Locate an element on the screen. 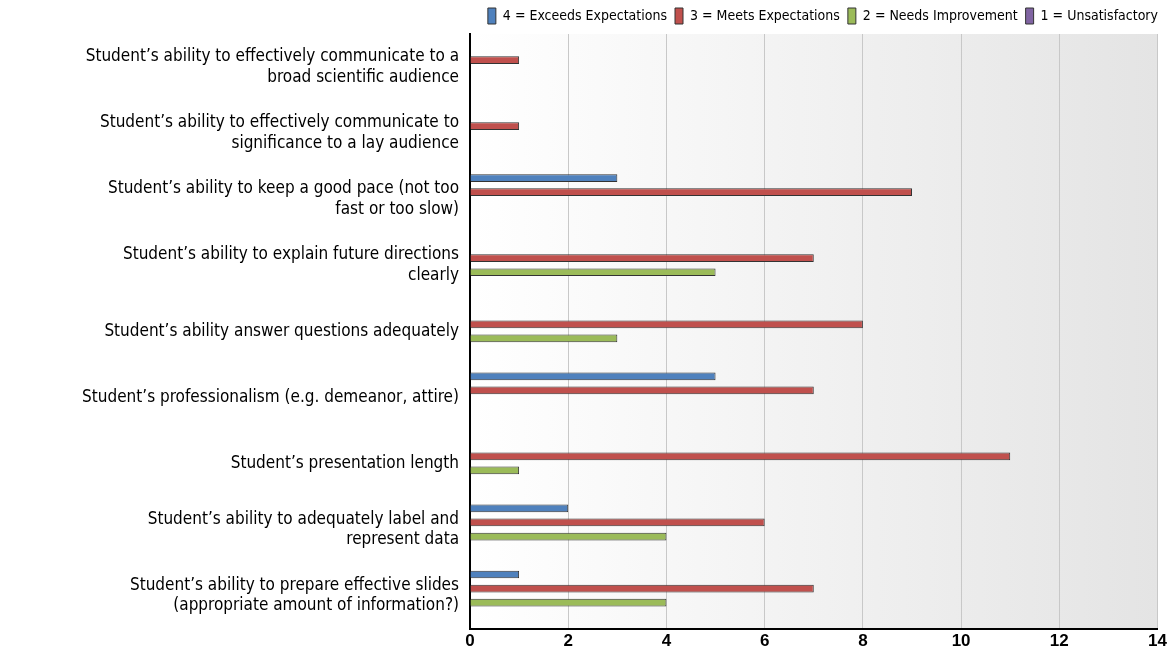 The image size is (1170, 659). legend-label: 4 = Exceeds Expectations is located at coordinates (585, 14).